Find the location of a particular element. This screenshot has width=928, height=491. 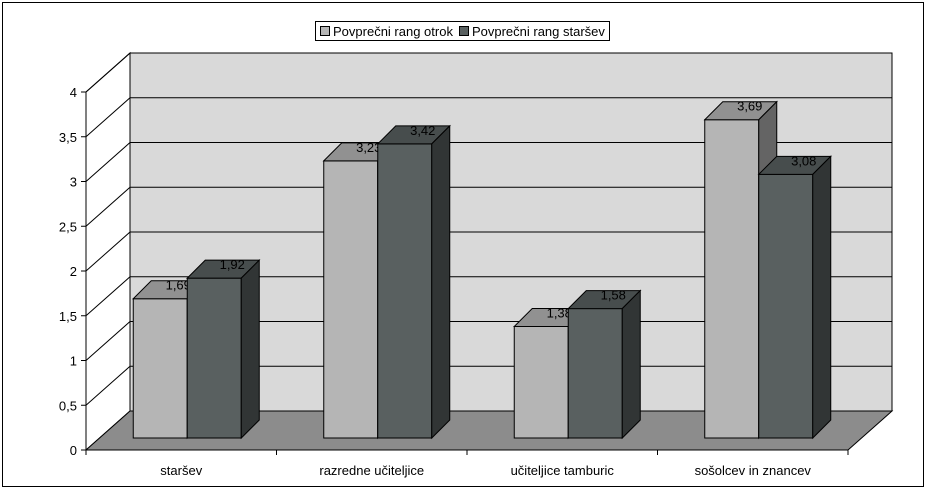

legend-item-starsev: Povprečni rang staršev is located at coordinates (531, 31).